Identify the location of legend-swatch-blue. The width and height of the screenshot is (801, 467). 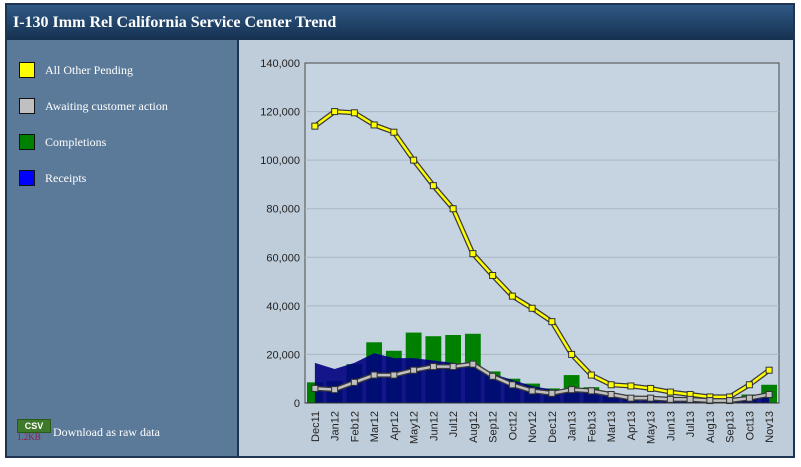
(27, 178).